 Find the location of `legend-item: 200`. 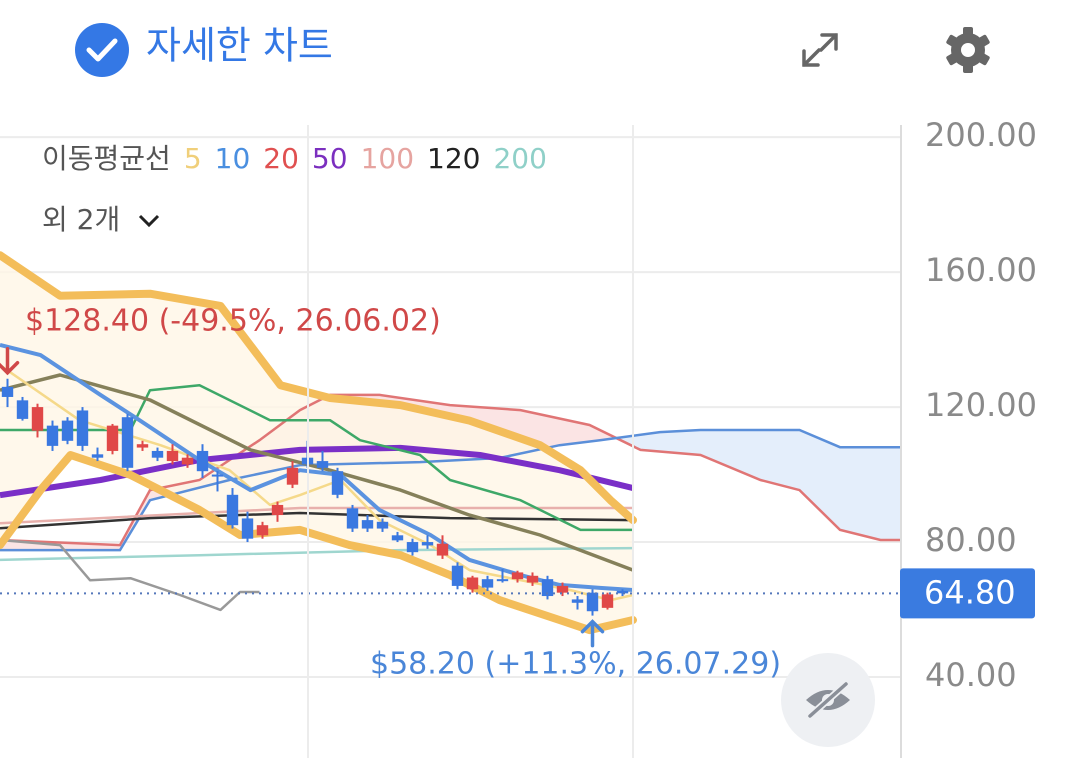

legend-item: 200 is located at coordinates (519, 158).